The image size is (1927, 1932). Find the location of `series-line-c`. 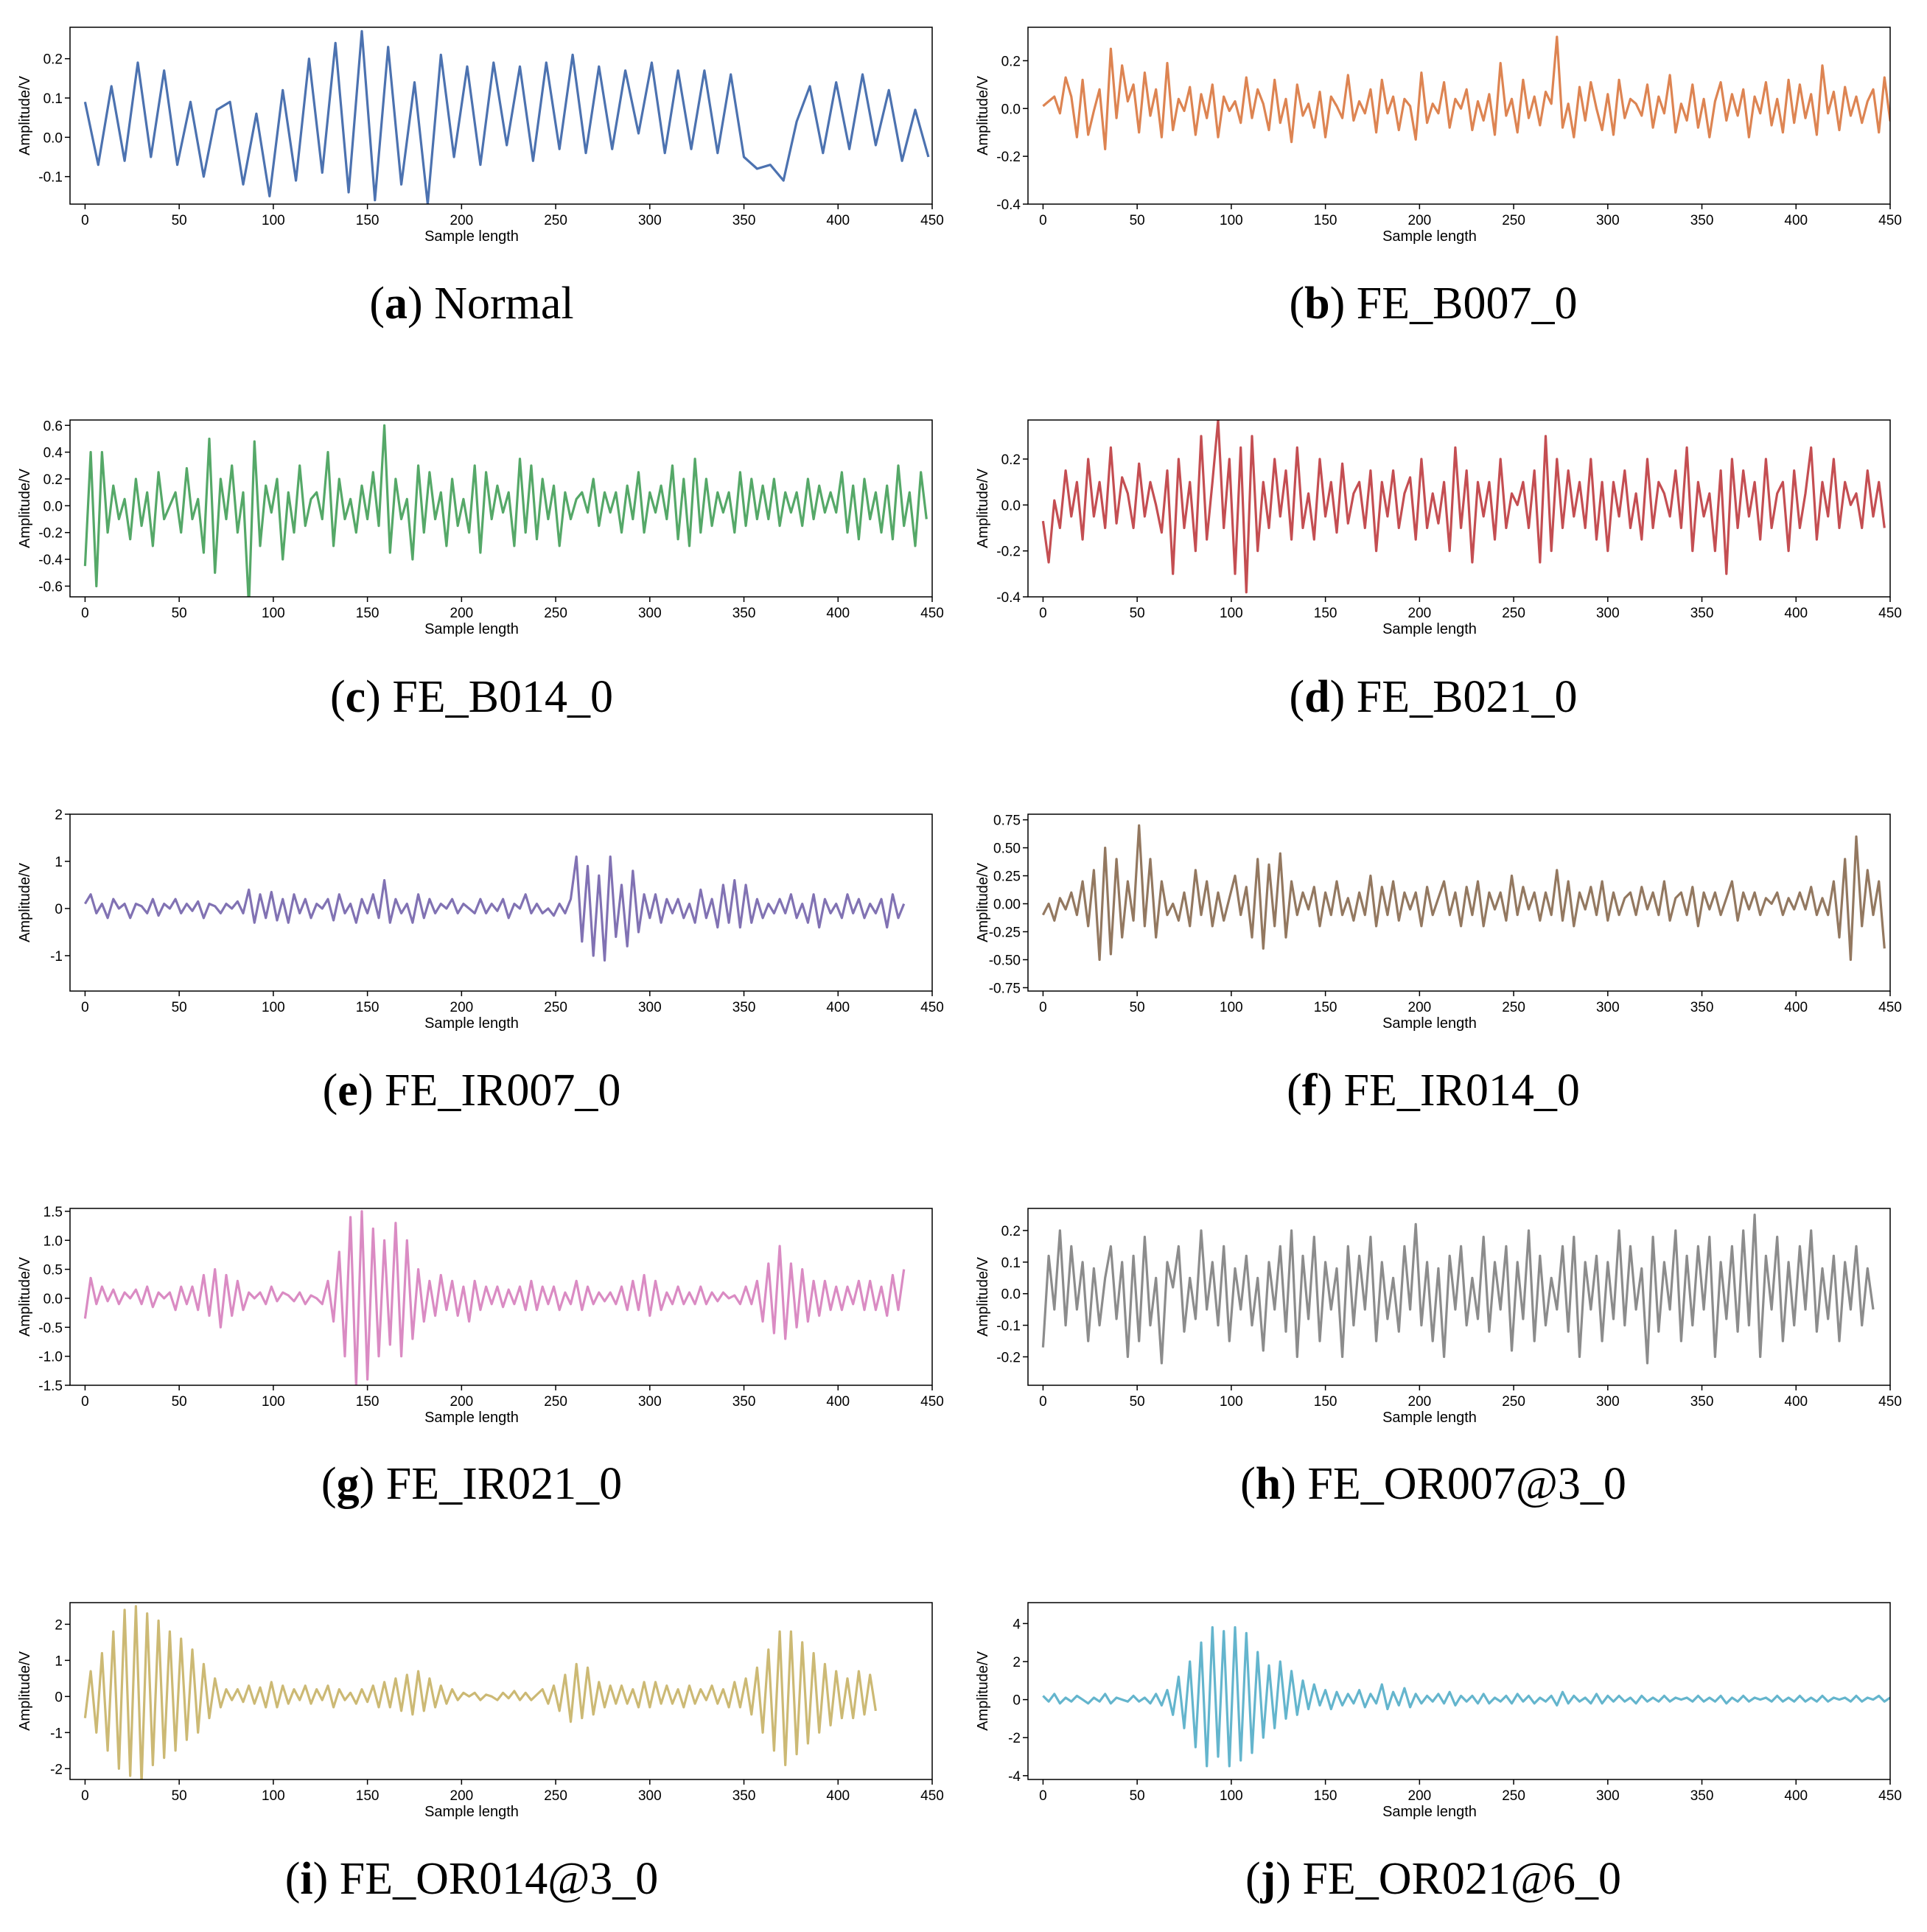

series-line-c is located at coordinates (505, 510).